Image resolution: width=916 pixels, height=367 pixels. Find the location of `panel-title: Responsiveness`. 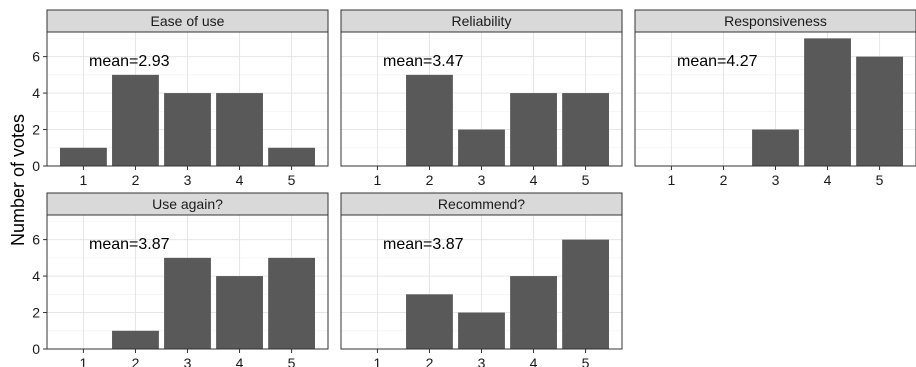

panel-title: Responsiveness is located at coordinates (775, 21).